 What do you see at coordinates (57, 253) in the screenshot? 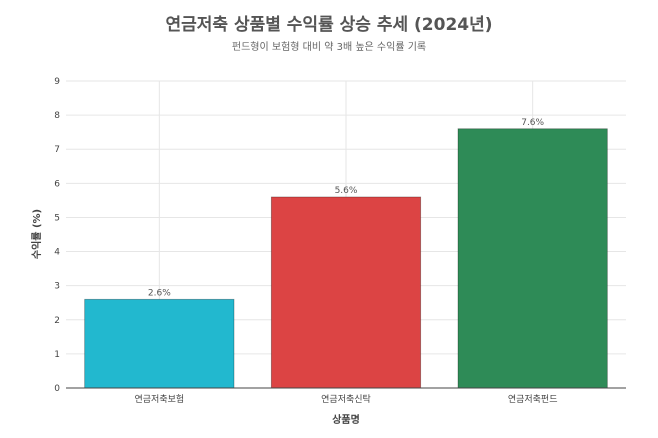
I see `y-tick-label: 4` at bounding box center [57, 253].